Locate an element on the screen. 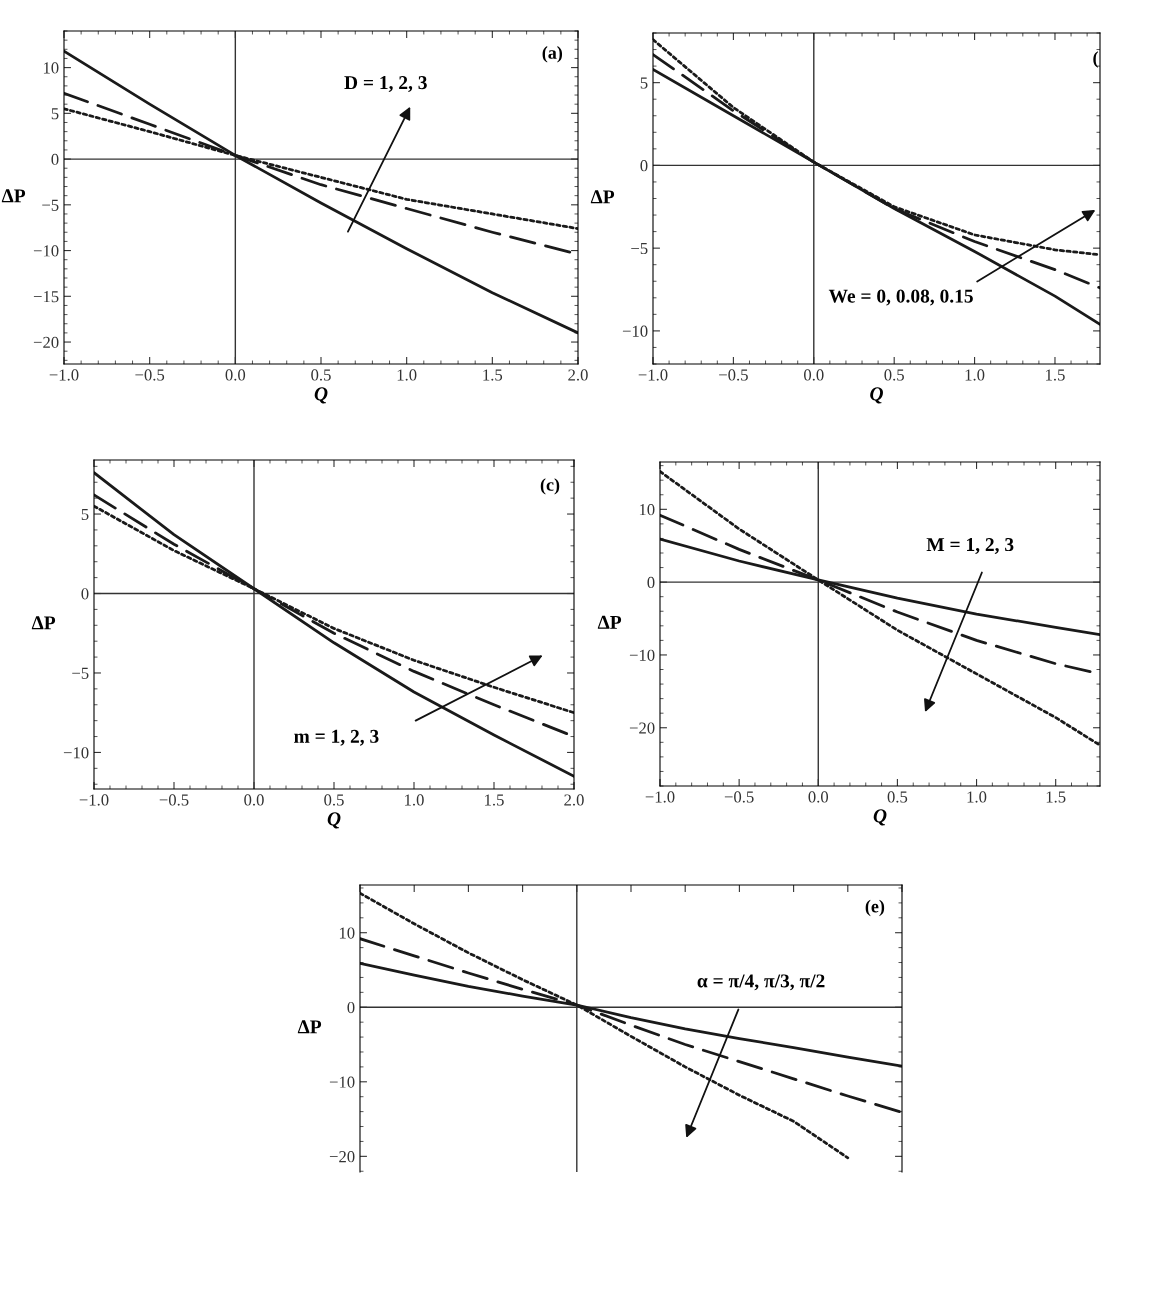 The width and height of the screenshot is (1172, 1307). annotation: (e) is located at coordinates (875, 908).